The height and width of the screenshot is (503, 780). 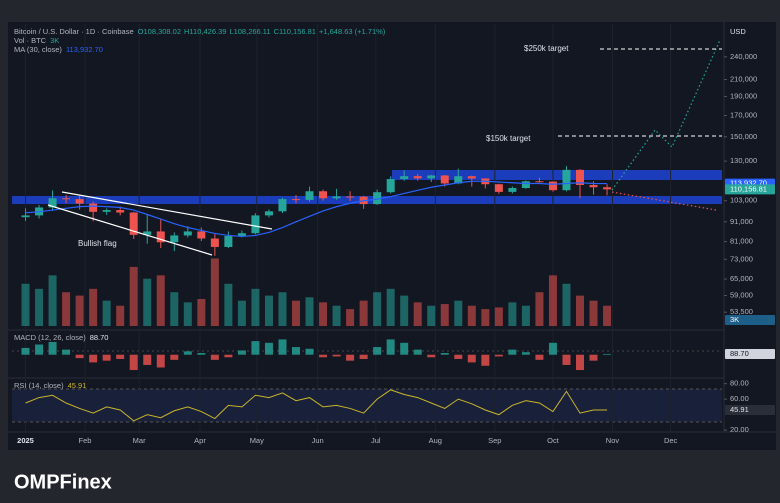 What do you see at coordinates (743, 136) in the screenshot?
I see `y-tick-label: 150,000` at bounding box center [743, 136].